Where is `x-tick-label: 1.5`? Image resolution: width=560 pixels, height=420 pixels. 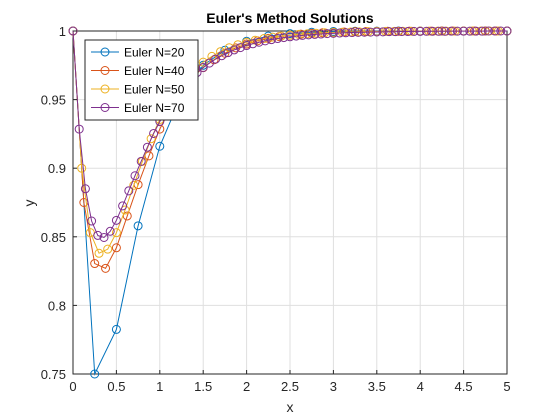 x-tick-label: 1.5 is located at coordinates (203, 386).